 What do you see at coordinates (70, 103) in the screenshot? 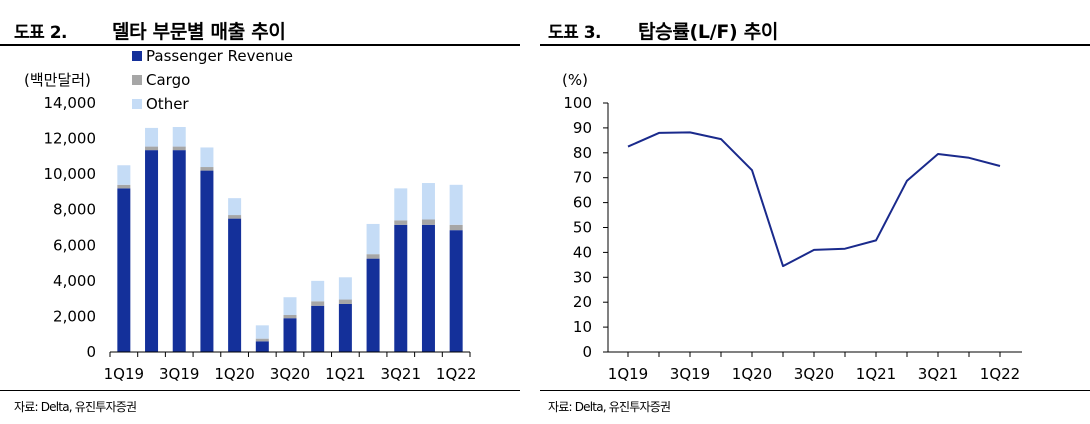
I see `y-tick-label: 14,000` at bounding box center [70, 103].